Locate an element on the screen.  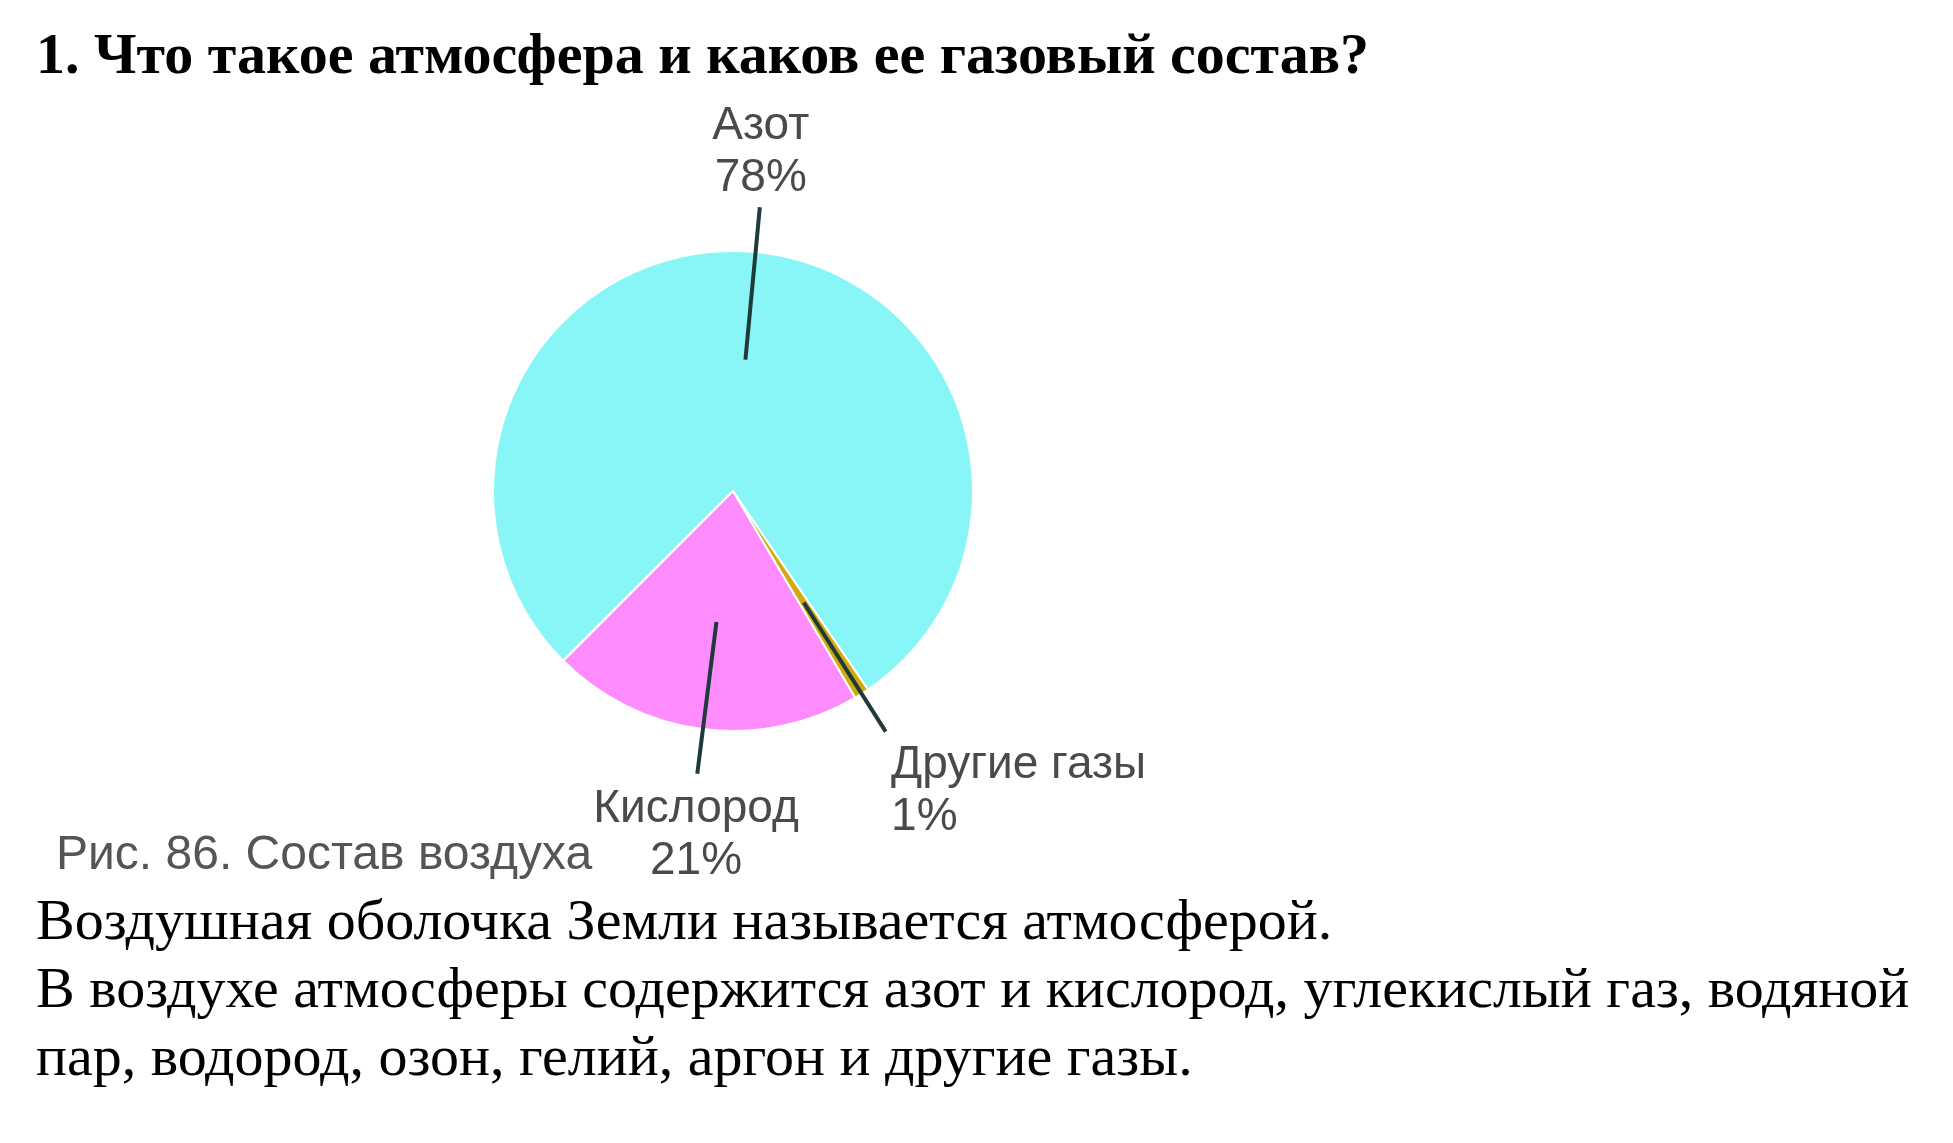
slice-label: Другие газы is located at coordinates (1019, 761).